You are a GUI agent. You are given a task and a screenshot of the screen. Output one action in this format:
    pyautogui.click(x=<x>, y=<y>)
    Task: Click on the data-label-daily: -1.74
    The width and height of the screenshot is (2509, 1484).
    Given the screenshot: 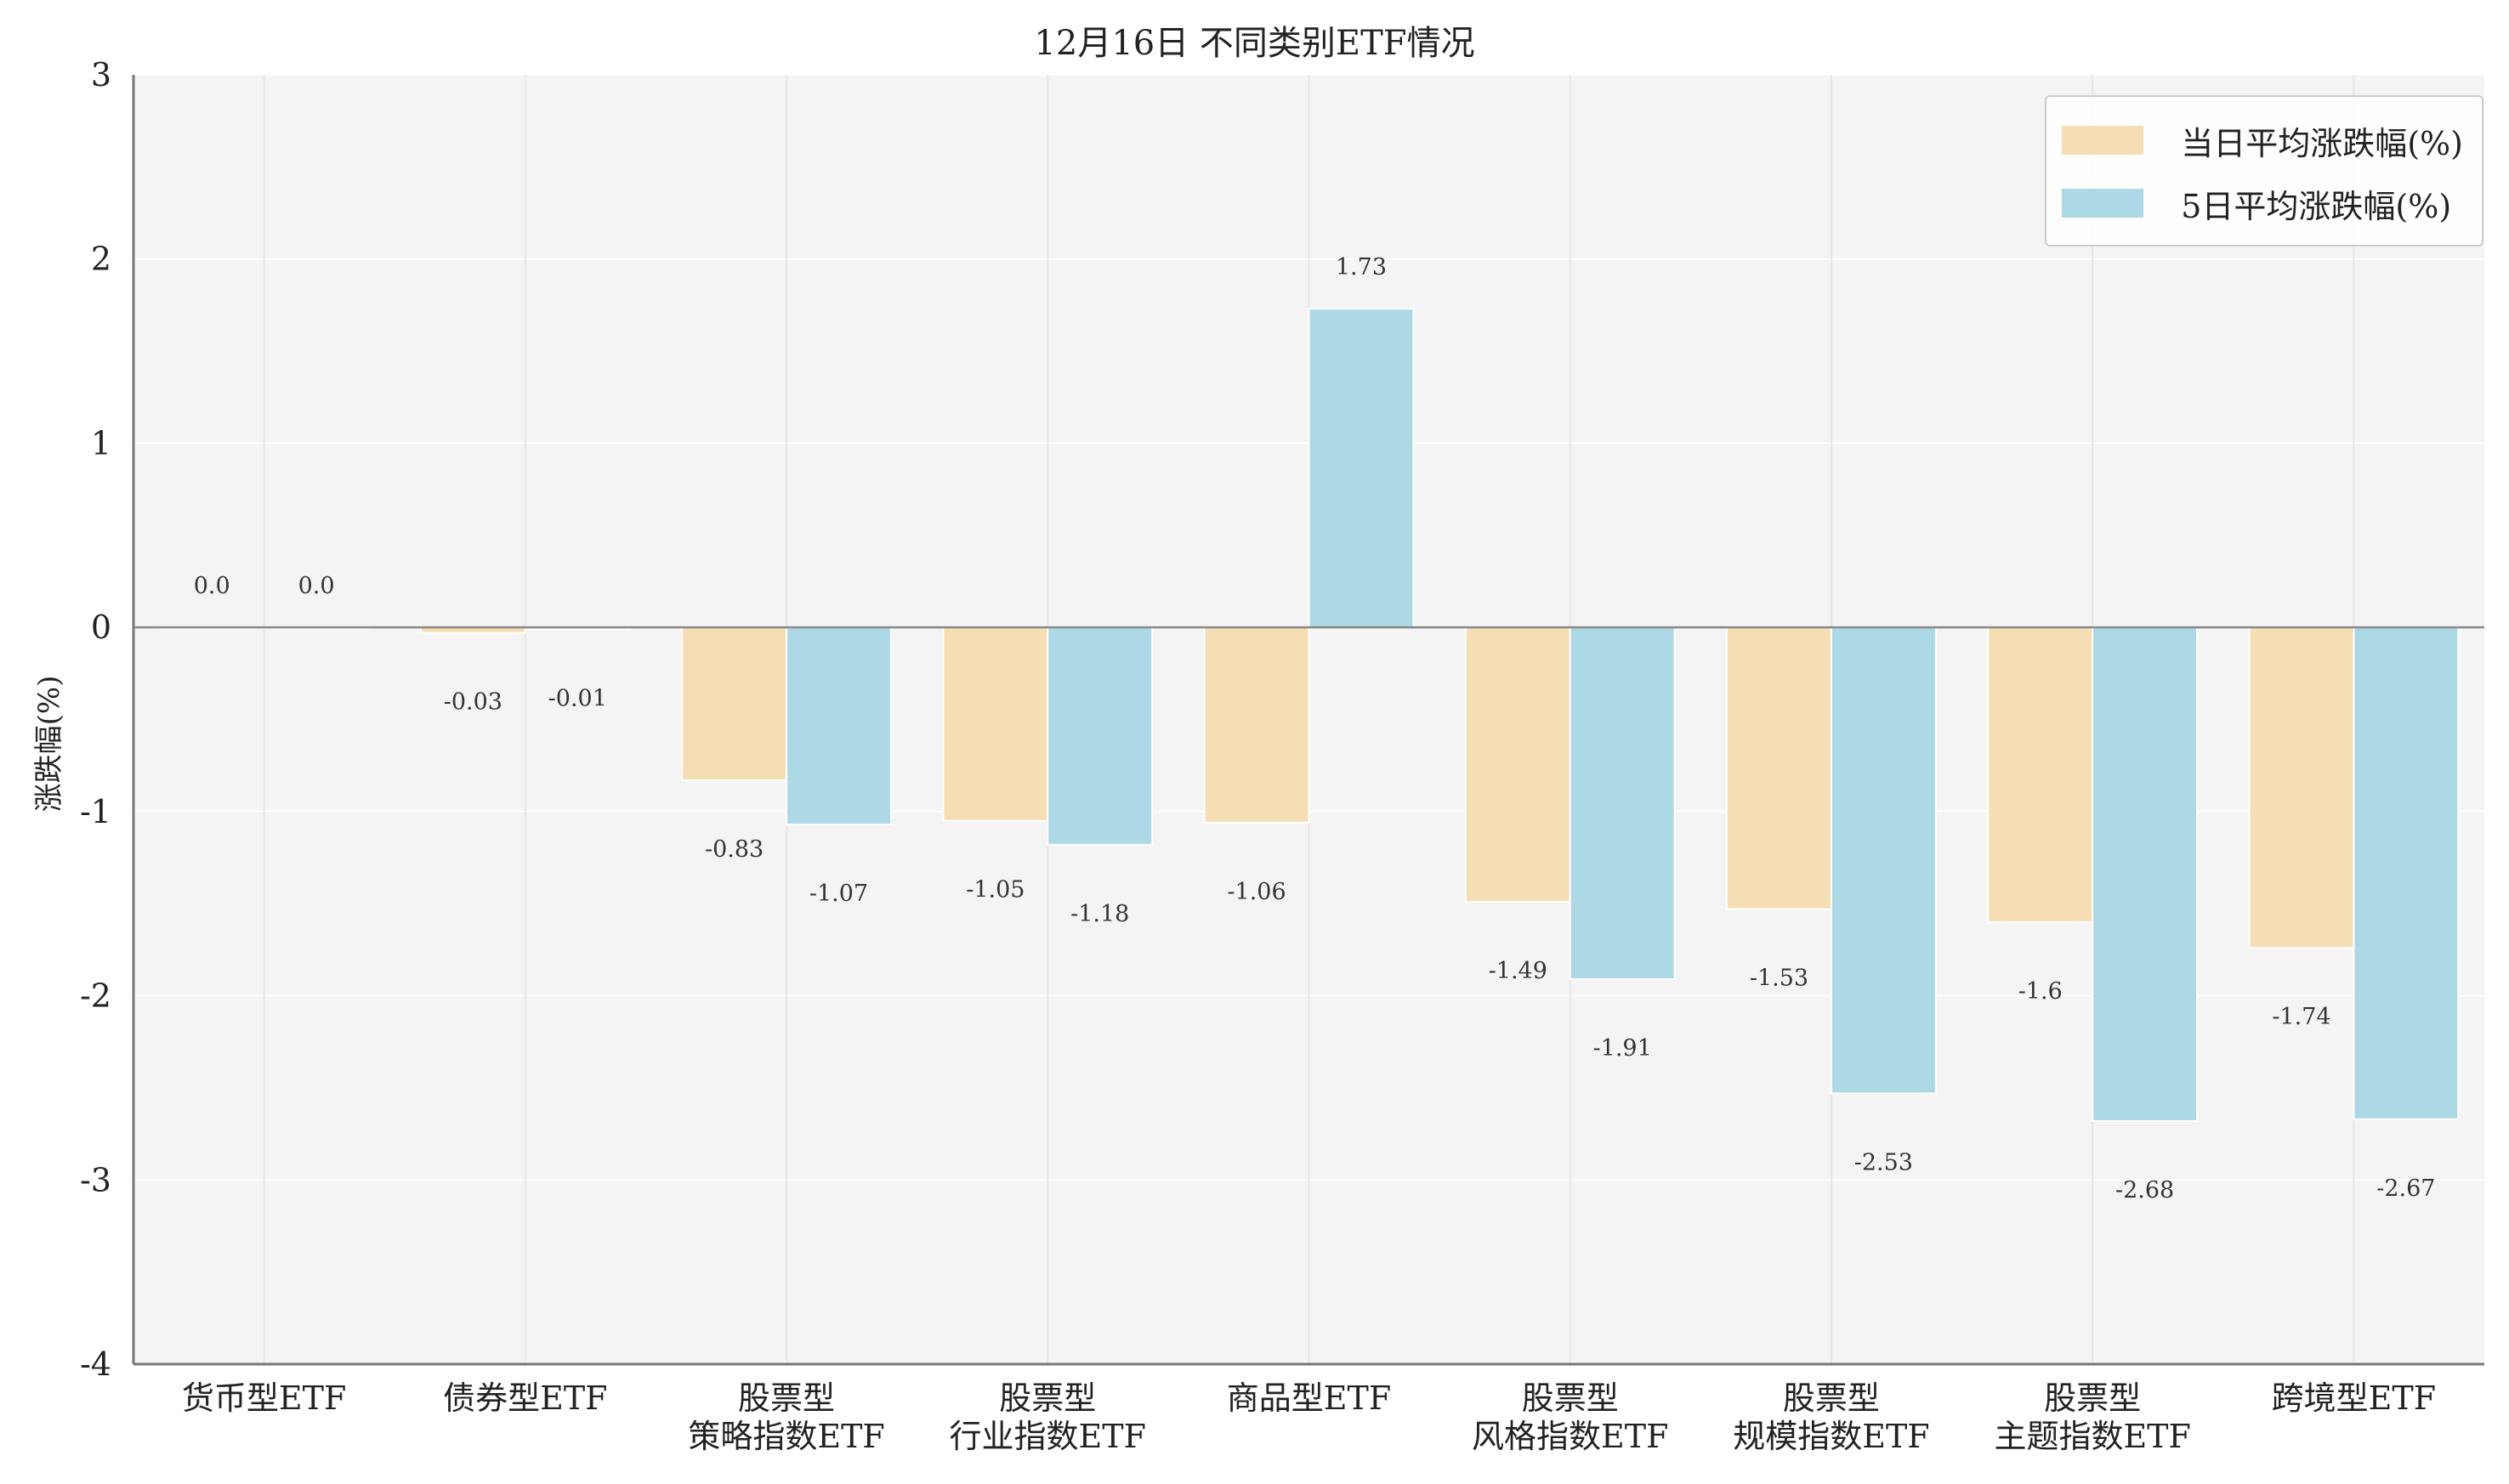 What is the action you would take?
    pyautogui.click(x=2301, y=1017)
    